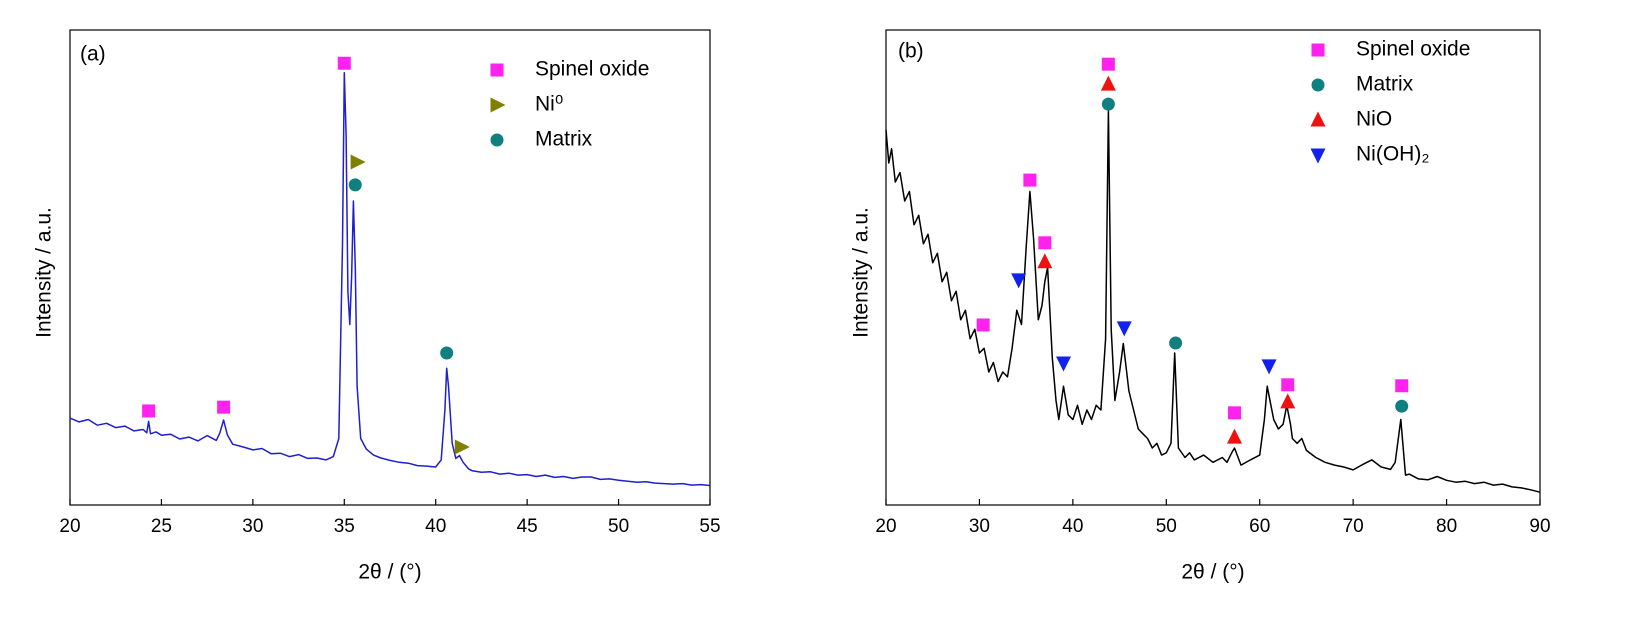 This screenshot has width=1629, height=626. What do you see at coordinates (911, 51) in the screenshot?
I see `panel-label: (b)` at bounding box center [911, 51].